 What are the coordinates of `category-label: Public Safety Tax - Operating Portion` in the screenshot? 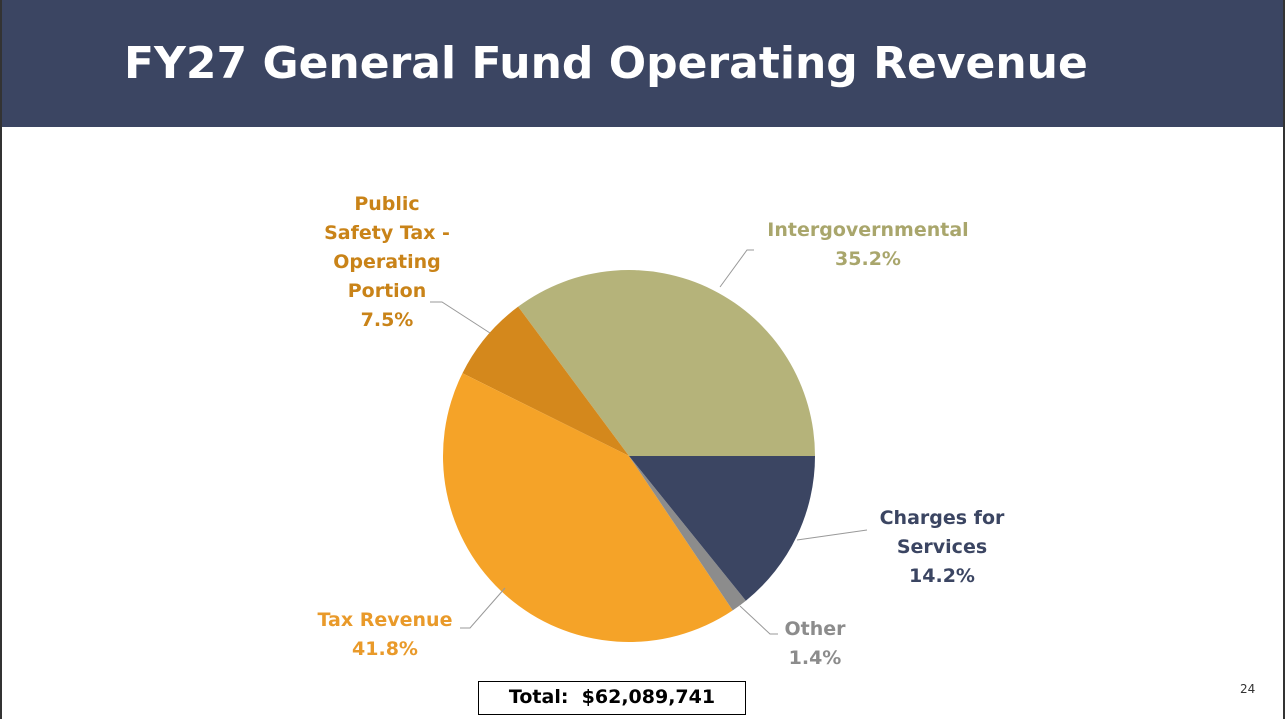 It's located at (387, 247).